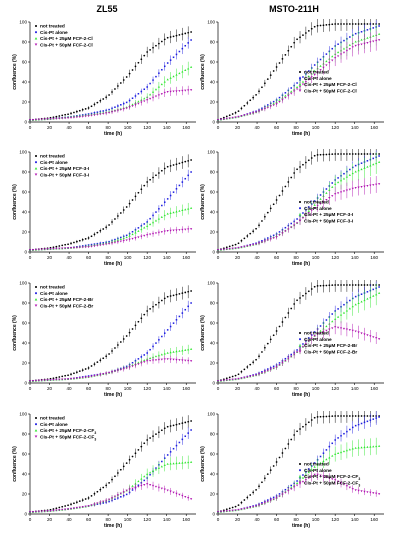  Describe the element at coordinates (113, 264) in the screenshot. I see `x-axis-label: time (h)` at that location.